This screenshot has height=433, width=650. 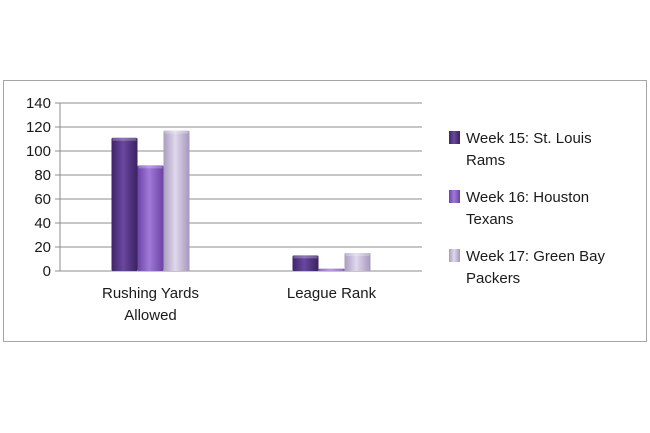 What do you see at coordinates (42, 247) in the screenshot?
I see `y-tick-label: 20` at bounding box center [42, 247].